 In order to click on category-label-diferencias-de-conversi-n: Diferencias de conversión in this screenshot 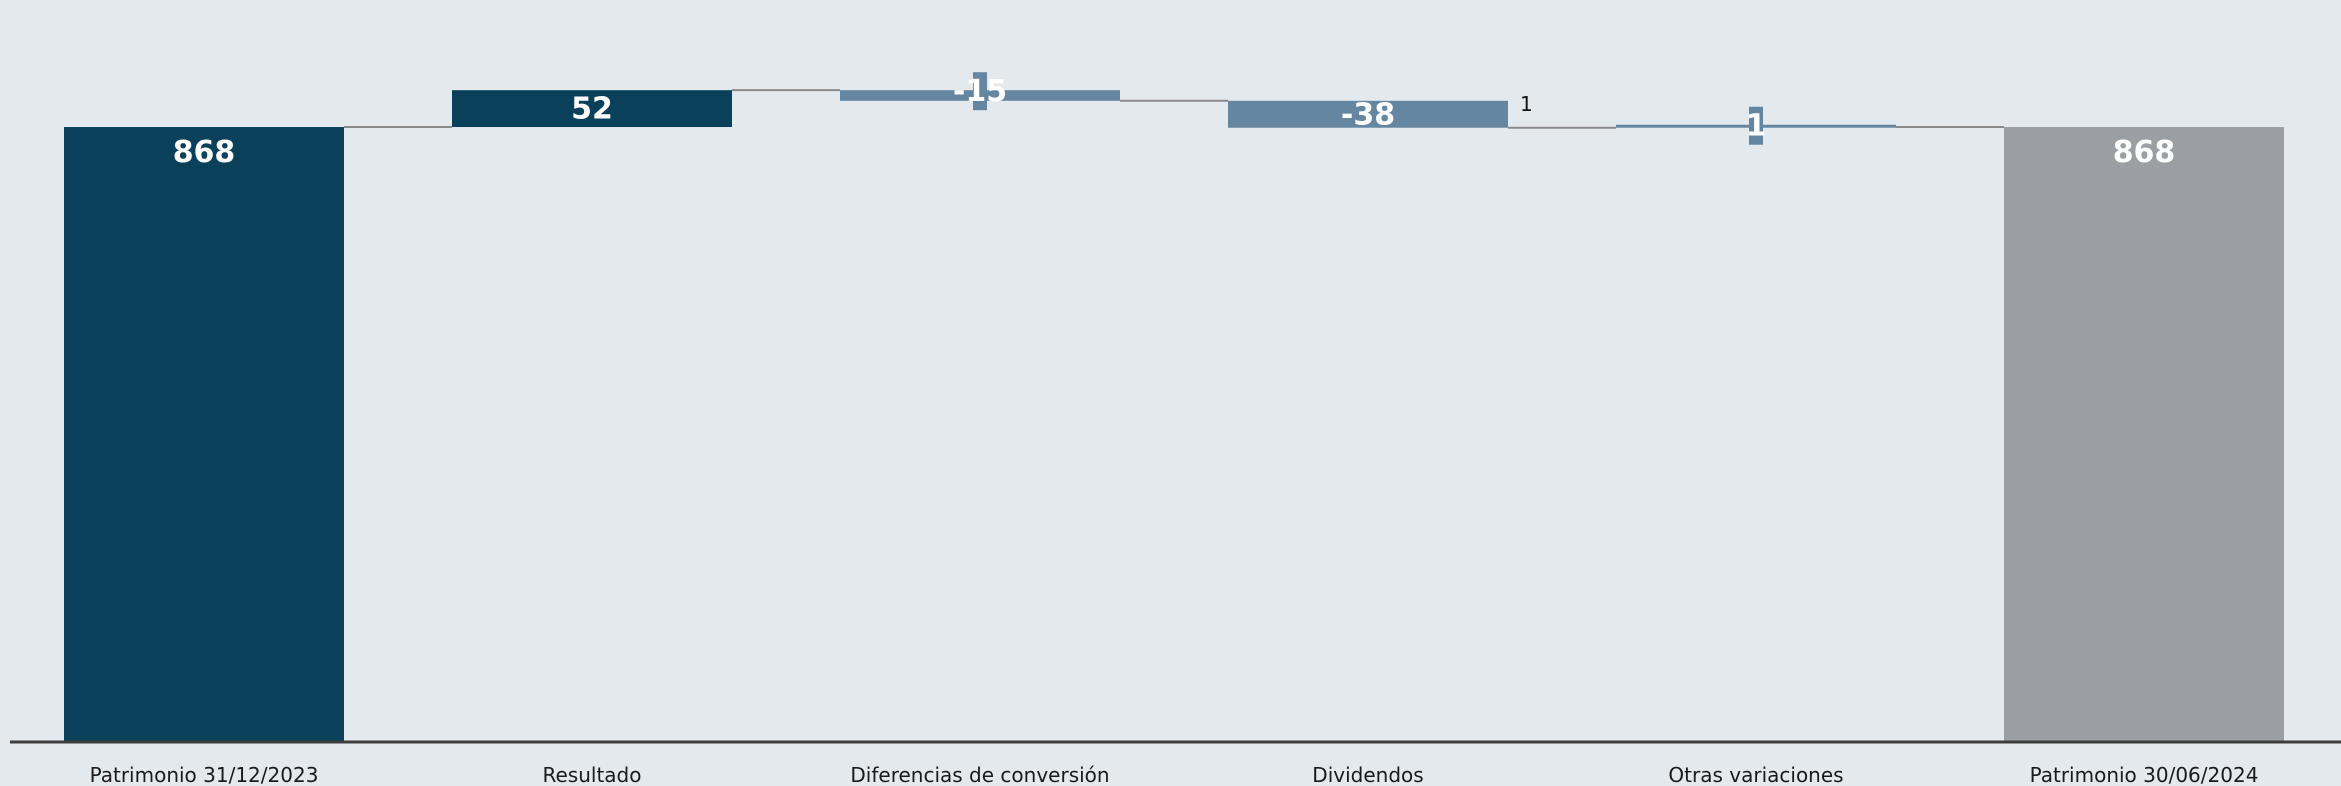, I will do `click(979, 774)`.